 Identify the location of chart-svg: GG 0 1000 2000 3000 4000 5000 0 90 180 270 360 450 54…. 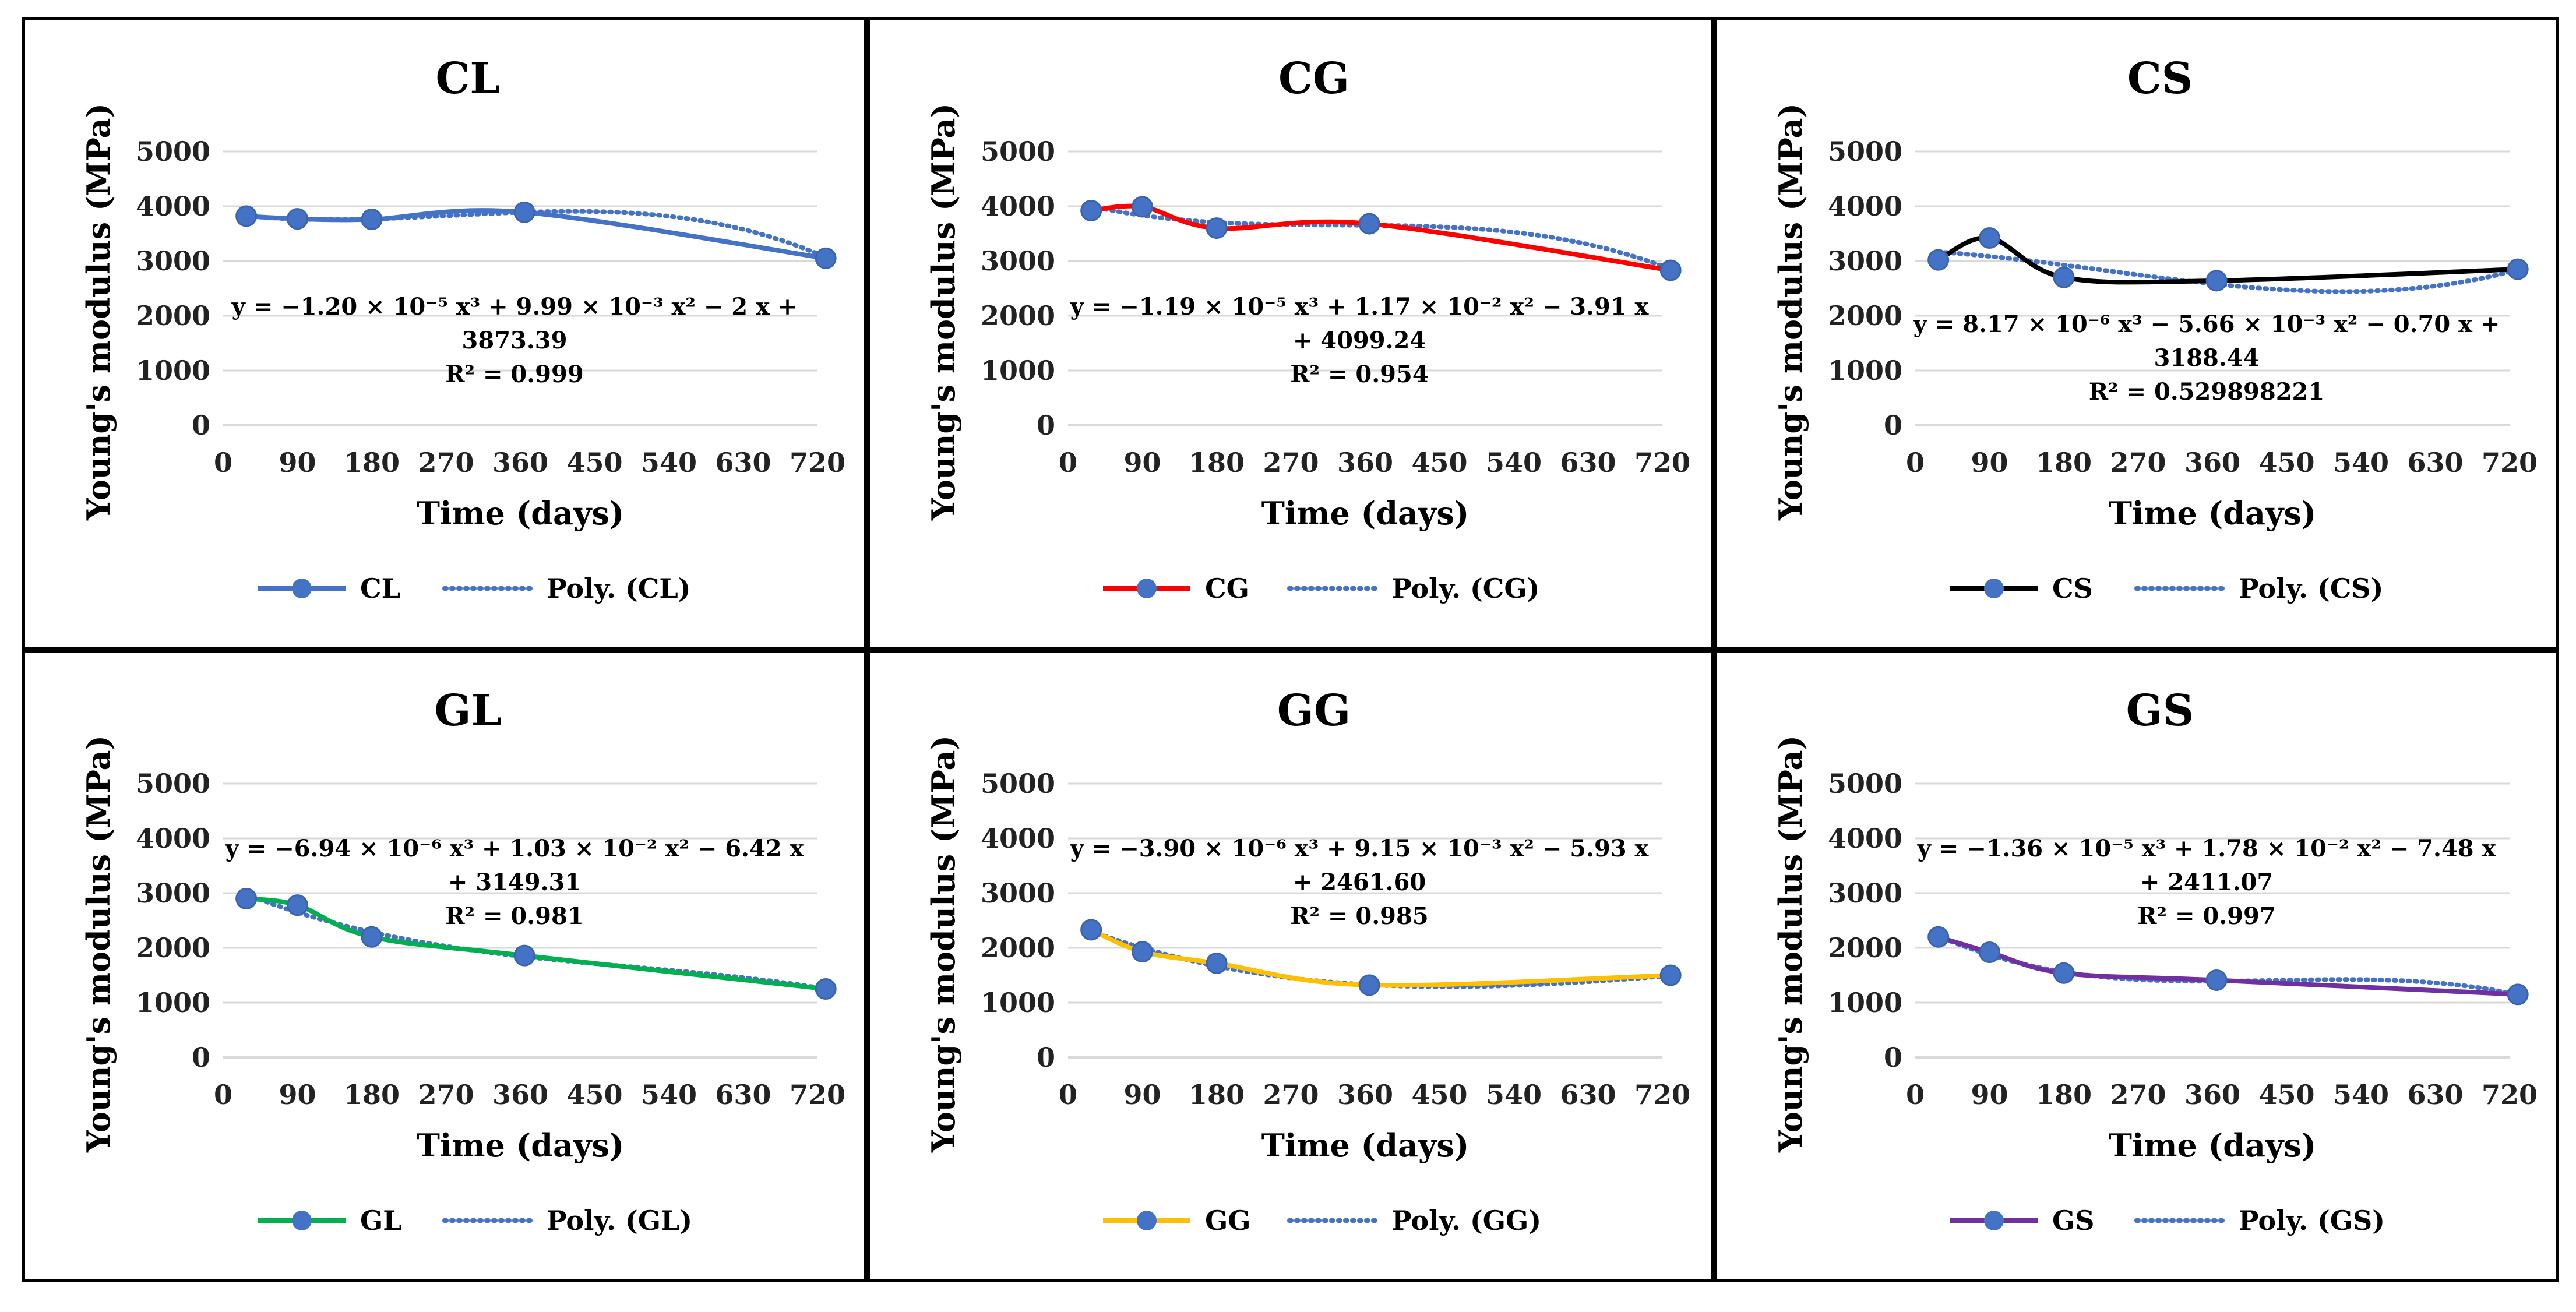
(1307, 961).